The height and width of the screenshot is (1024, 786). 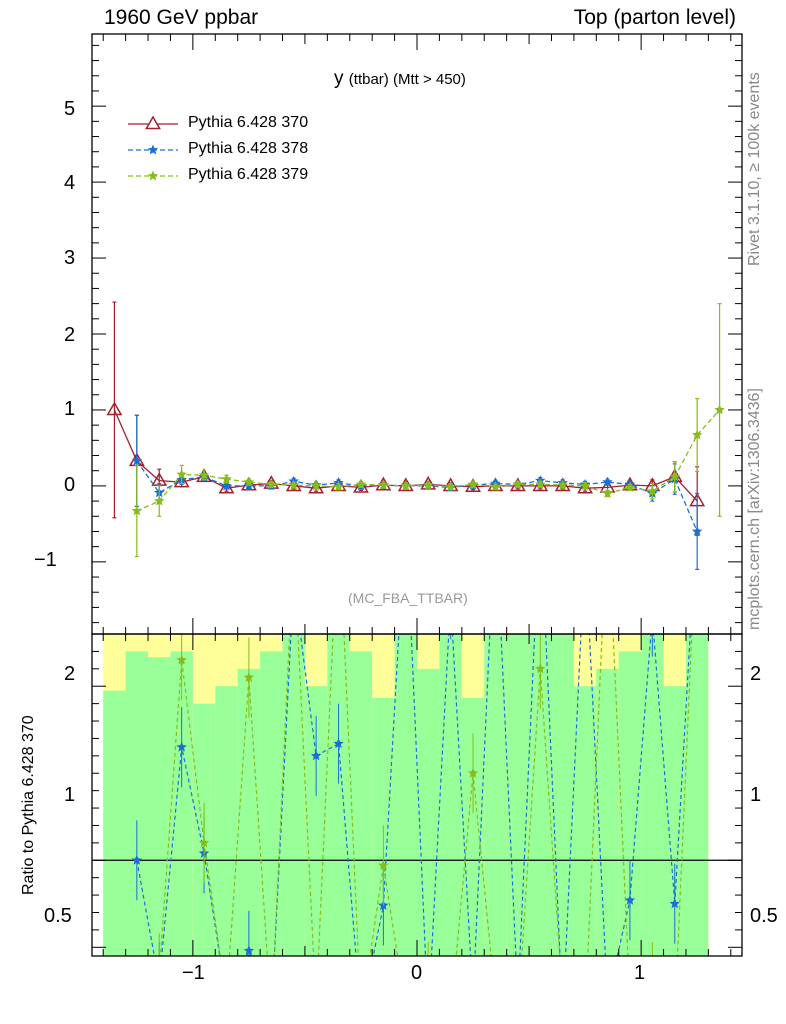 I want to click on y-tick-label: −1, so click(x=45, y=560).